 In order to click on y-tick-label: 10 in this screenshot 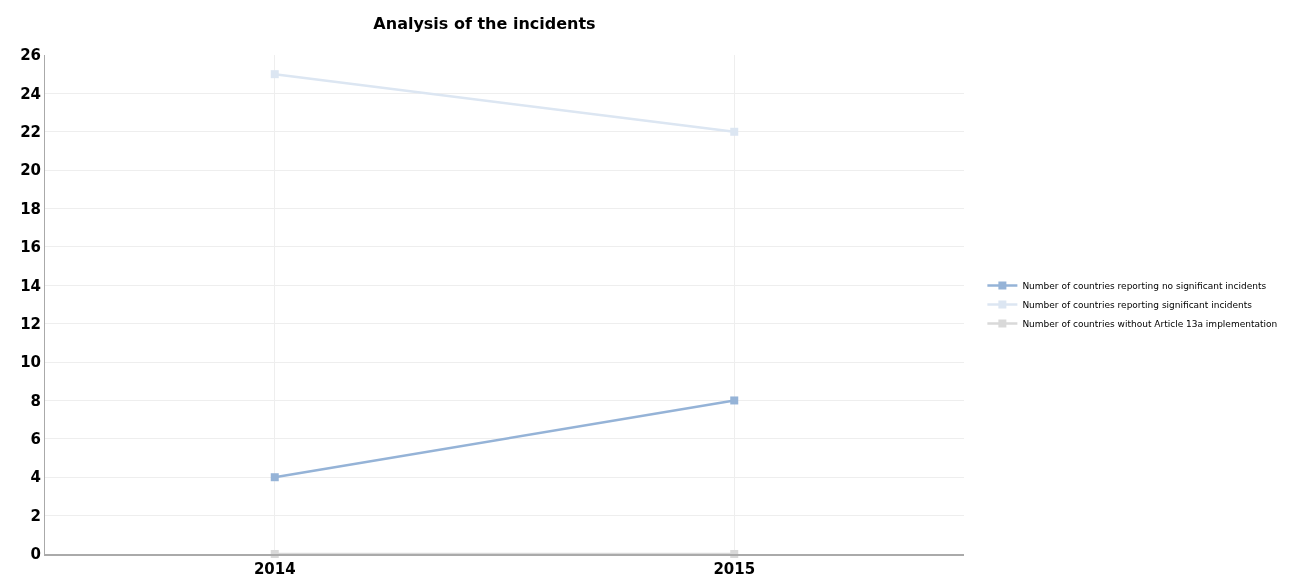, I will do `click(30, 362)`.